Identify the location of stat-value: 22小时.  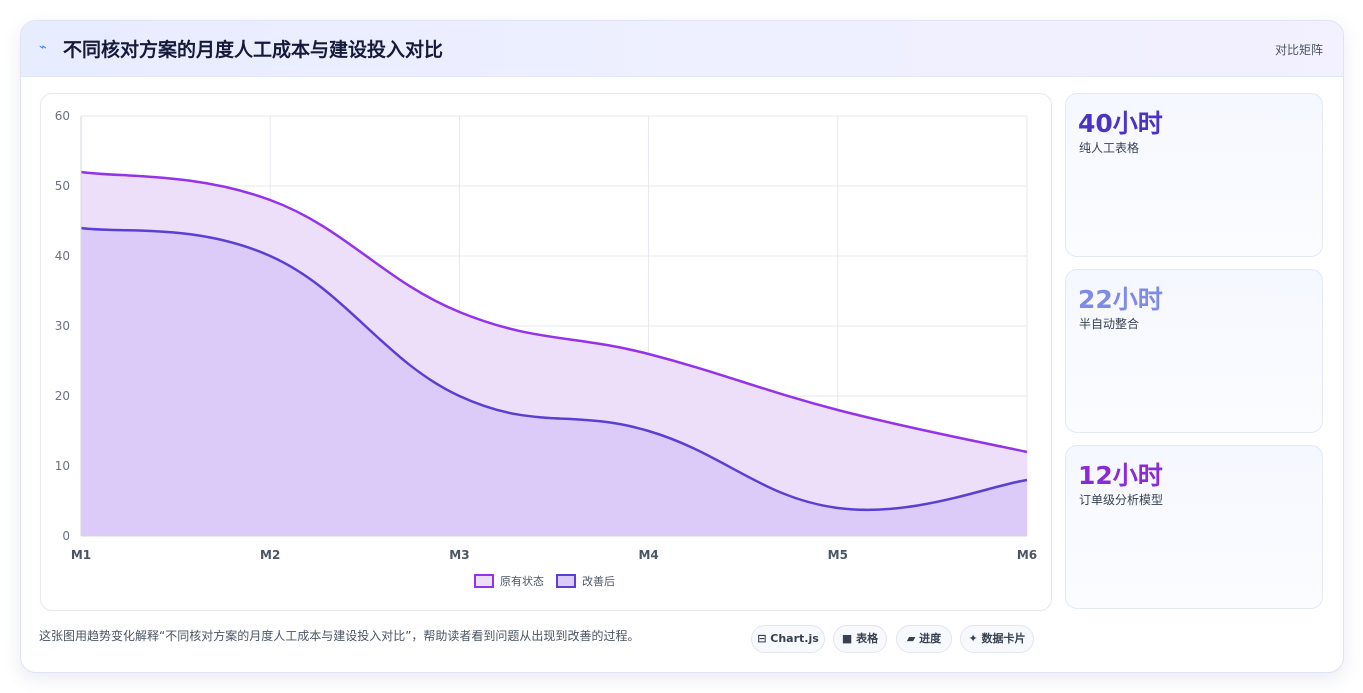
(1120, 299).